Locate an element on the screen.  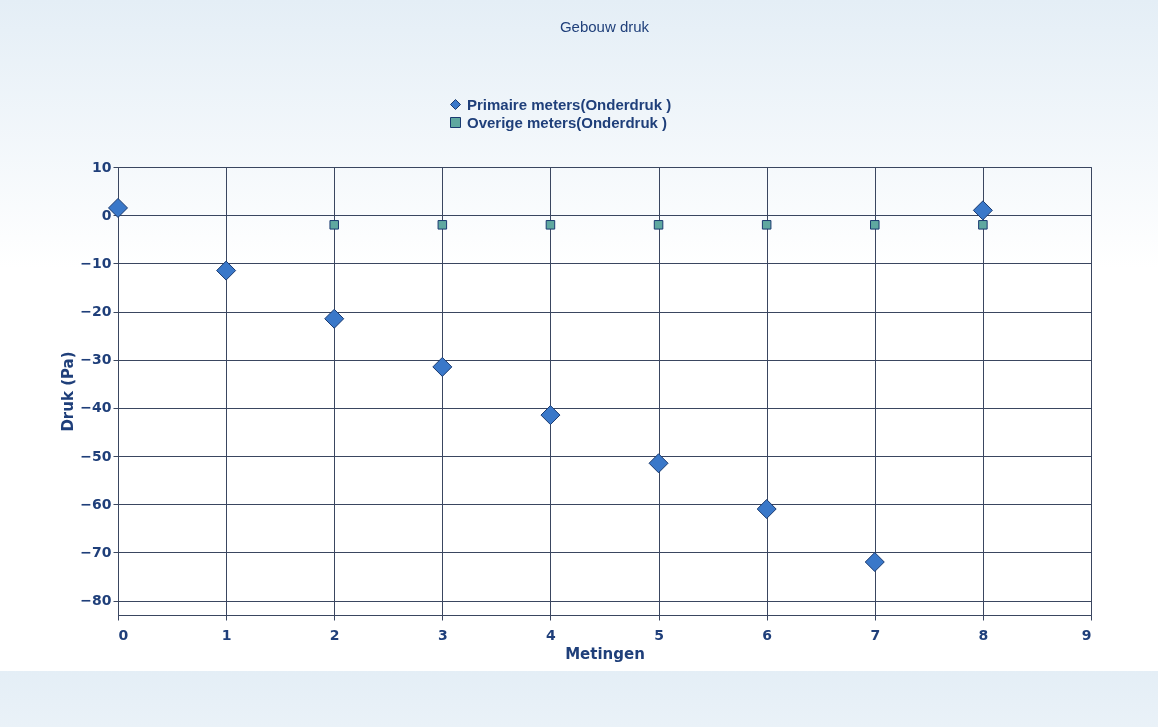
x-tick-label: 6 is located at coordinates (767, 634).